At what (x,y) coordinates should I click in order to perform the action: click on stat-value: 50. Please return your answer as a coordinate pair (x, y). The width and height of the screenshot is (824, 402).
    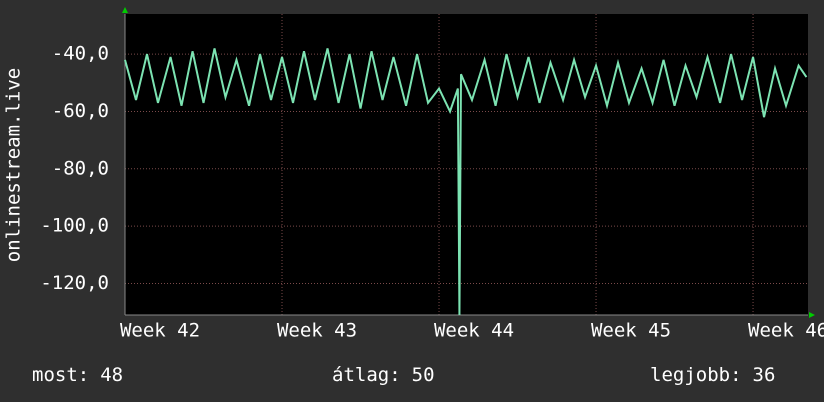
    Looking at the image, I should click on (423, 375).